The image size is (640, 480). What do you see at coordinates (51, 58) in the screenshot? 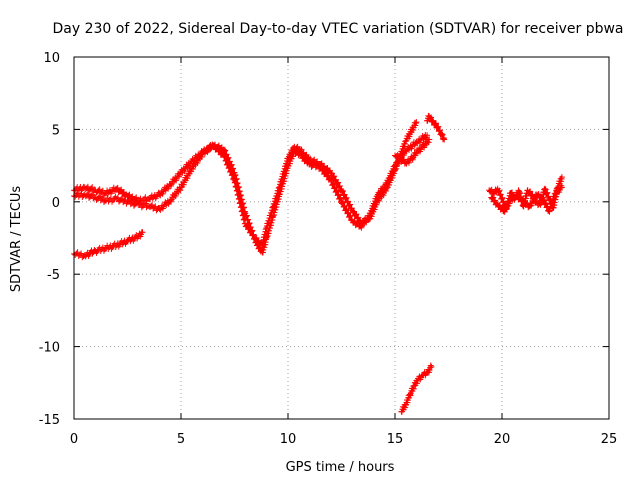
I see `y-tick-label: 10` at bounding box center [51, 58].